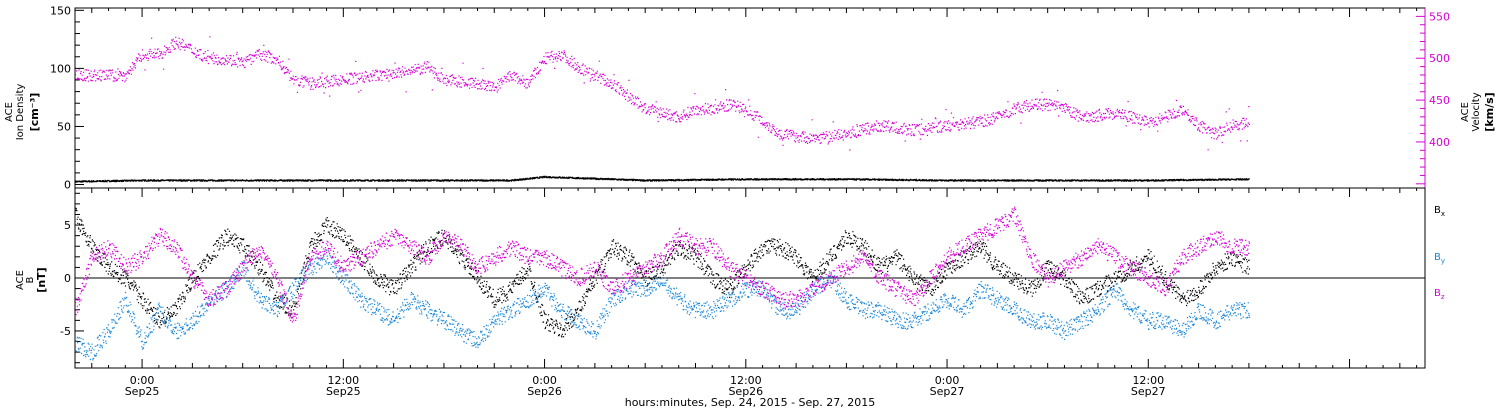 The width and height of the screenshot is (1500, 410). What do you see at coordinates (1439, 294) in the screenshot?
I see `legend-bz: Bz` at bounding box center [1439, 294].